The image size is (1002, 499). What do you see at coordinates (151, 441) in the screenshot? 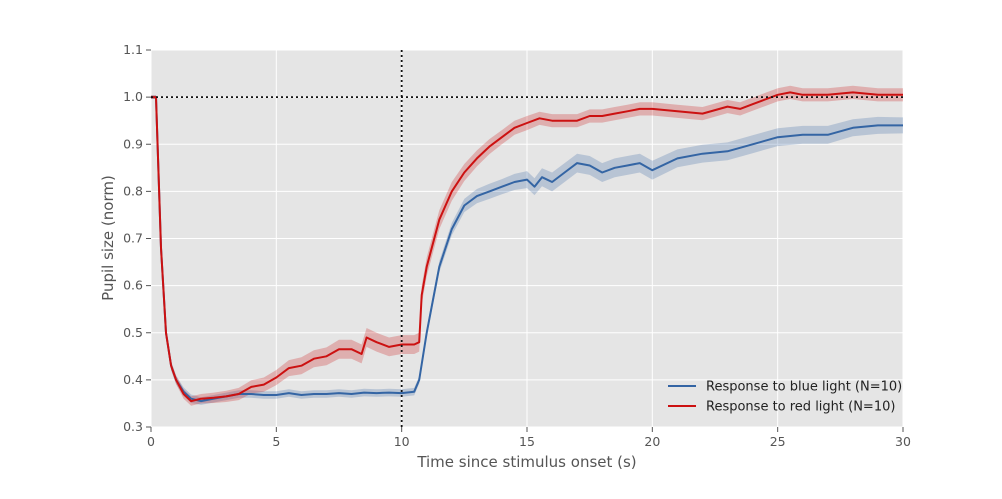
I see `x-tick-label: 0` at bounding box center [151, 441].